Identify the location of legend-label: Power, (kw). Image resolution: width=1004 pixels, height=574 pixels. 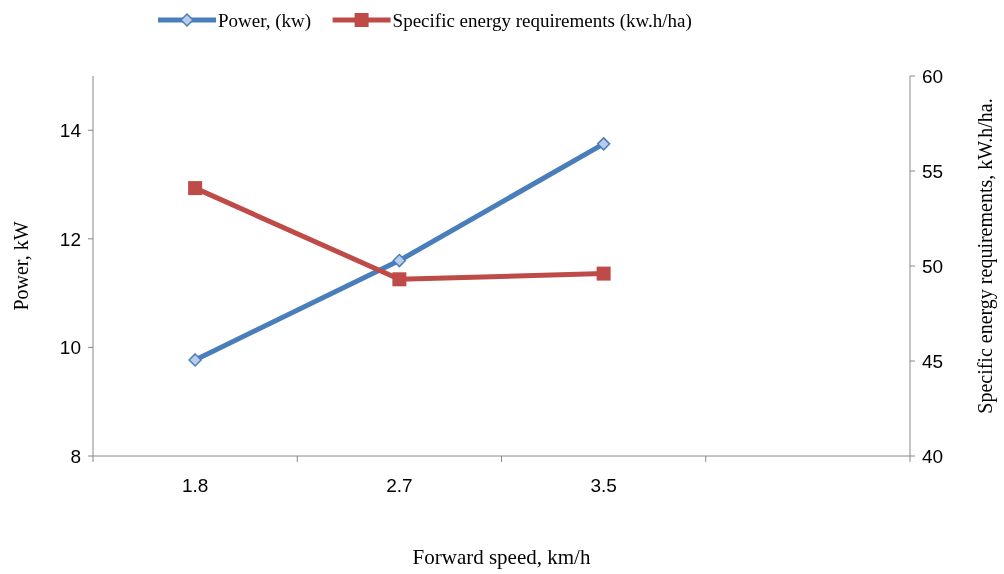
(265, 20).